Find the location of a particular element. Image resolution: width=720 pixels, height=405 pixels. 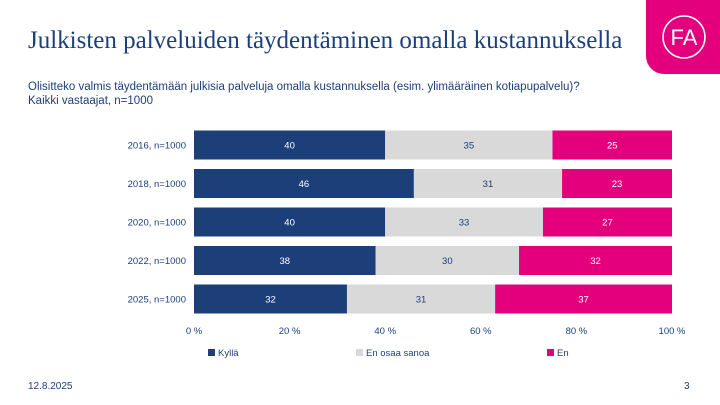

category-label: 2020, n=1000 is located at coordinates (157, 223).